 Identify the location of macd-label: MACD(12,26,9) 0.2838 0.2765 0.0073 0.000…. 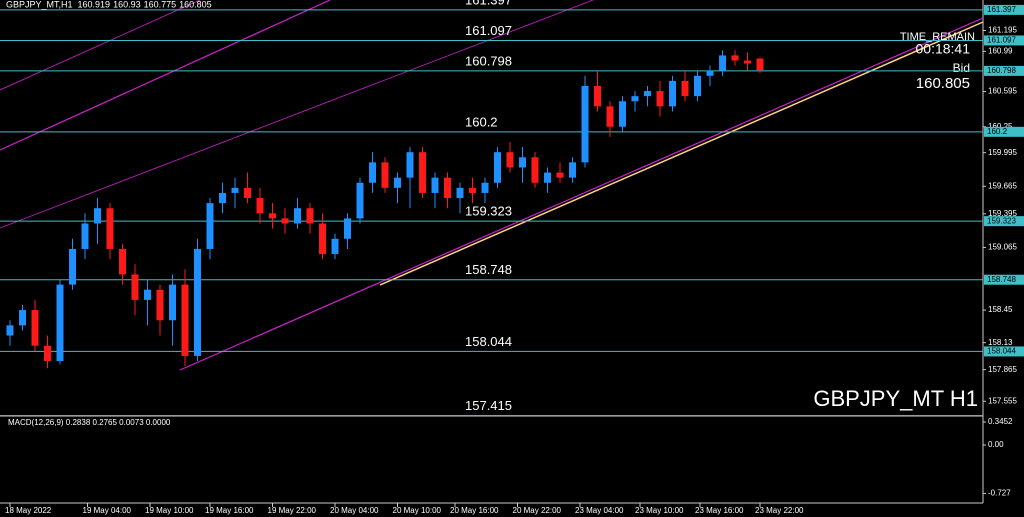
(89, 422).